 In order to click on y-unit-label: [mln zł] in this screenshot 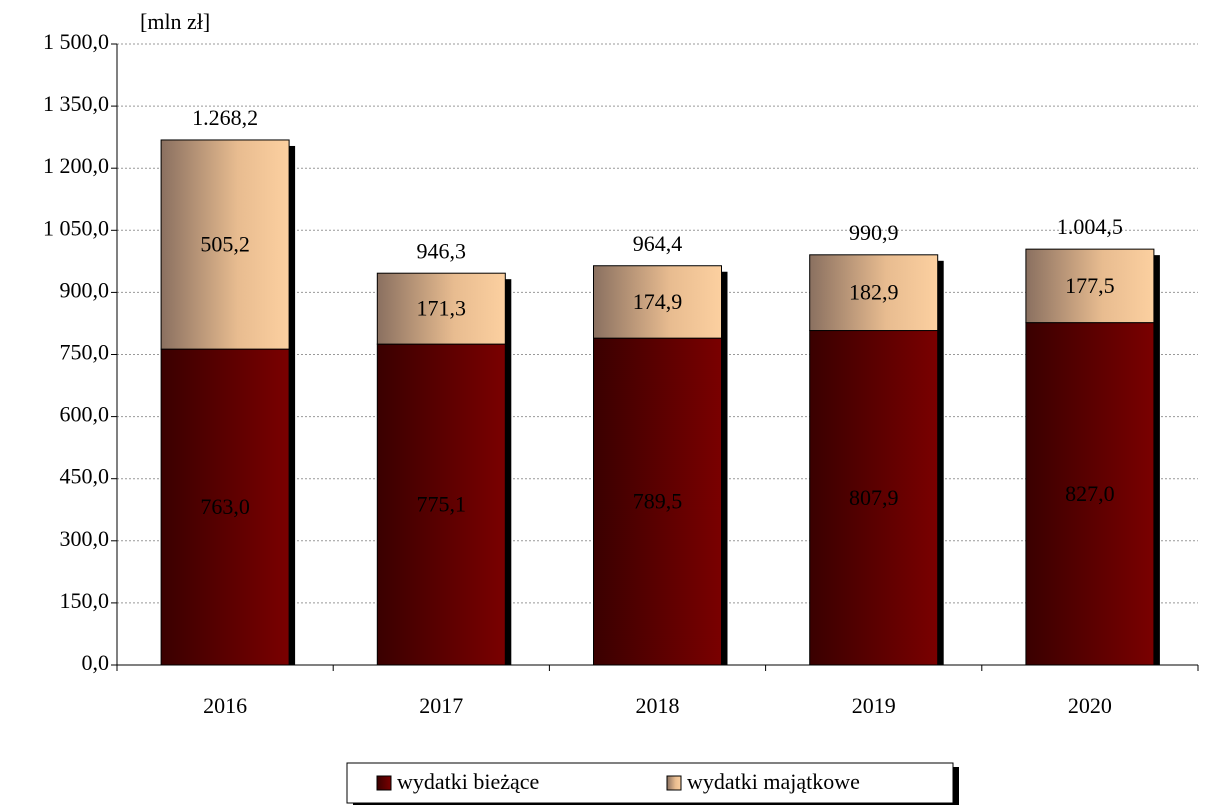, I will do `click(175, 21)`.